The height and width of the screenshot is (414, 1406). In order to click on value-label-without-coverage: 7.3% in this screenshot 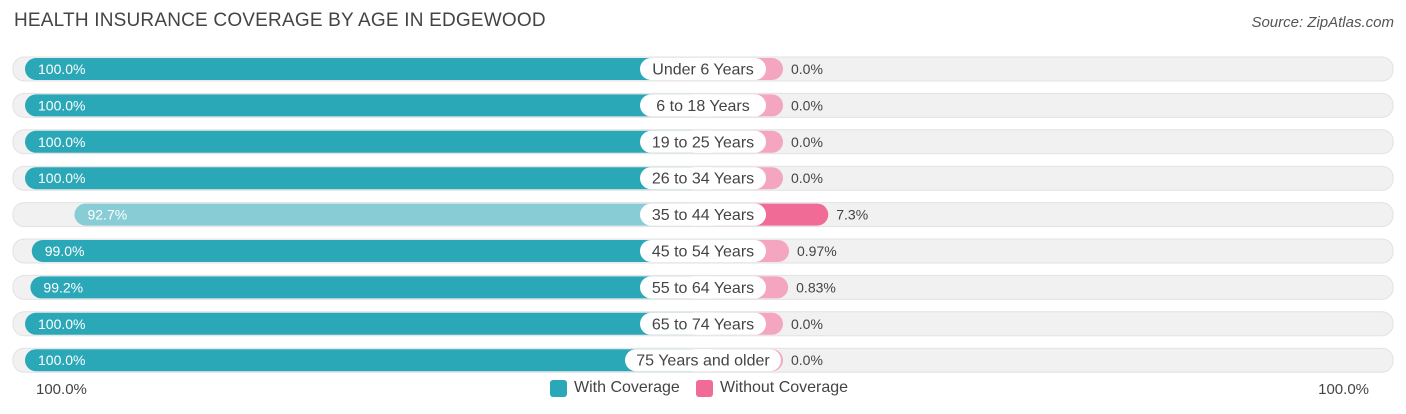, I will do `click(852, 215)`.